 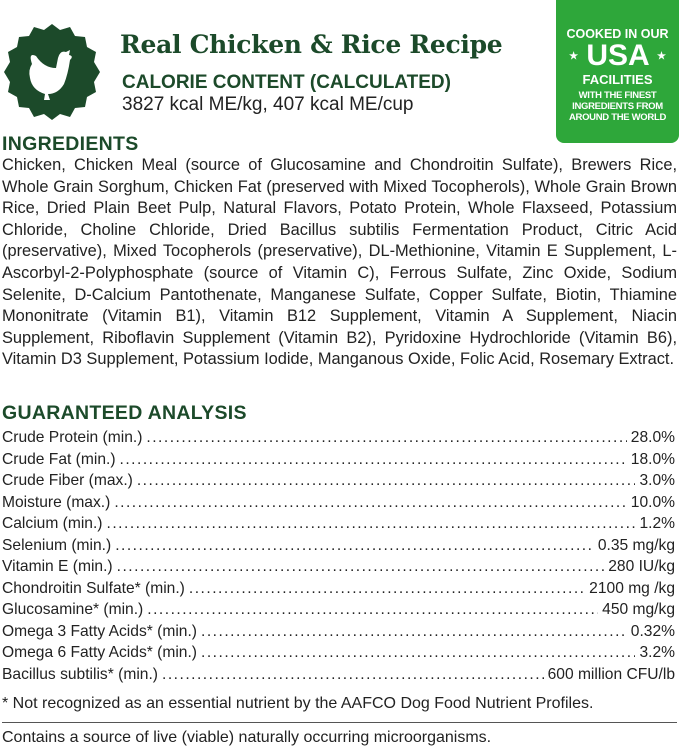 I want to click on analysis-value: 3.2%, so click(x=657, y=652).